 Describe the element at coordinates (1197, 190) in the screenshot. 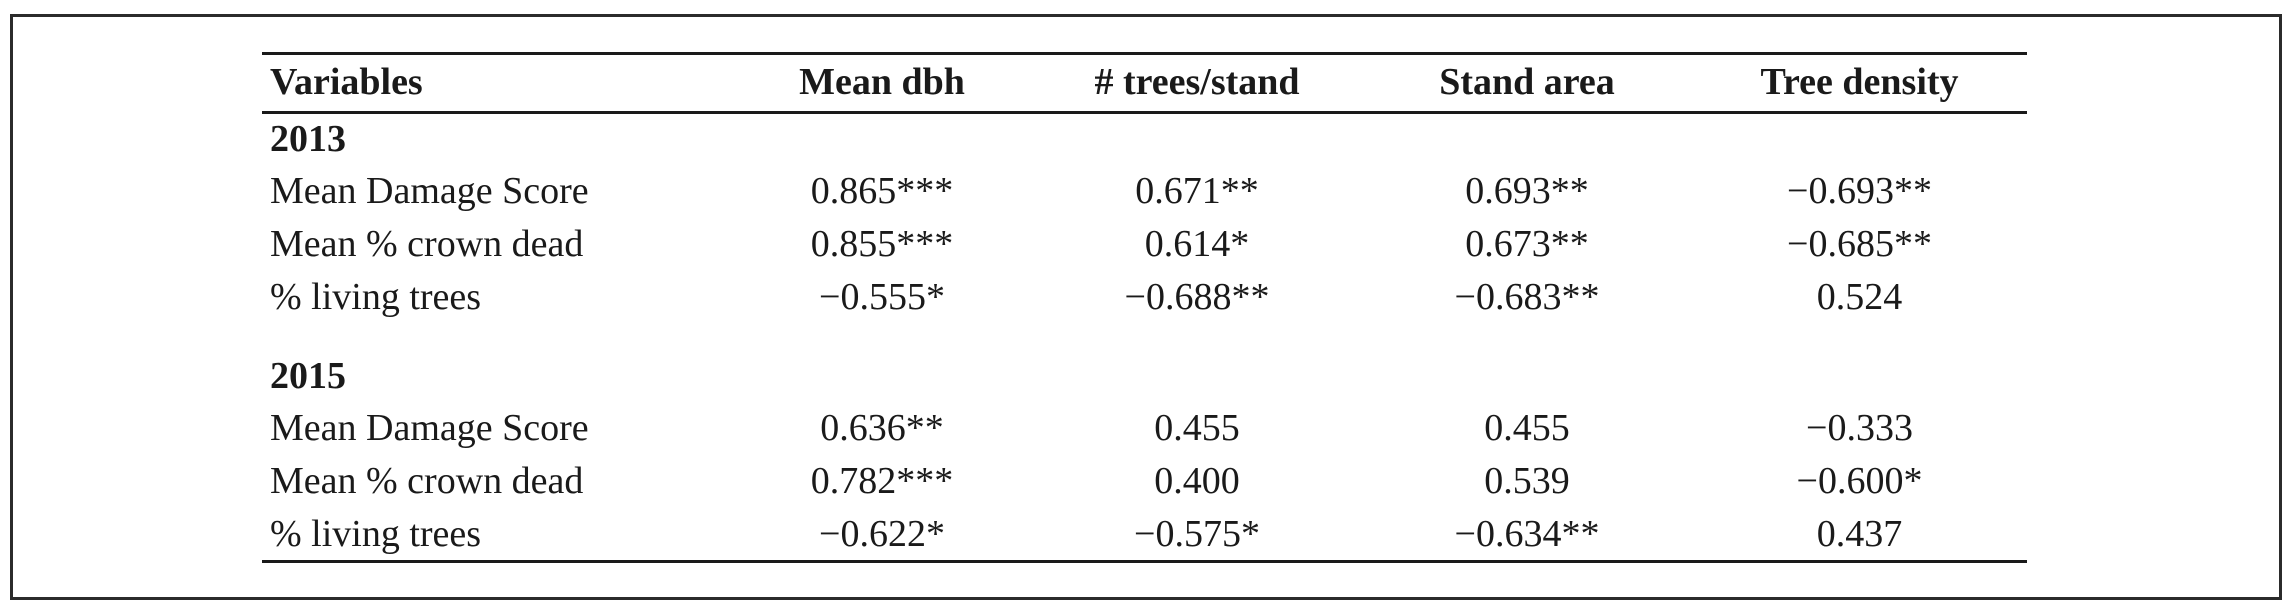

I see `cell-trees-per-stand: 0.671**` at that location.